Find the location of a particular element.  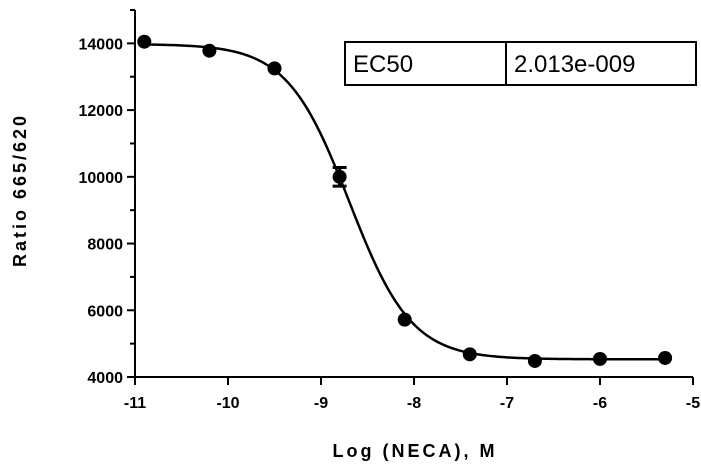

x-tick-label: -6 is located at coordinates (600, 403).